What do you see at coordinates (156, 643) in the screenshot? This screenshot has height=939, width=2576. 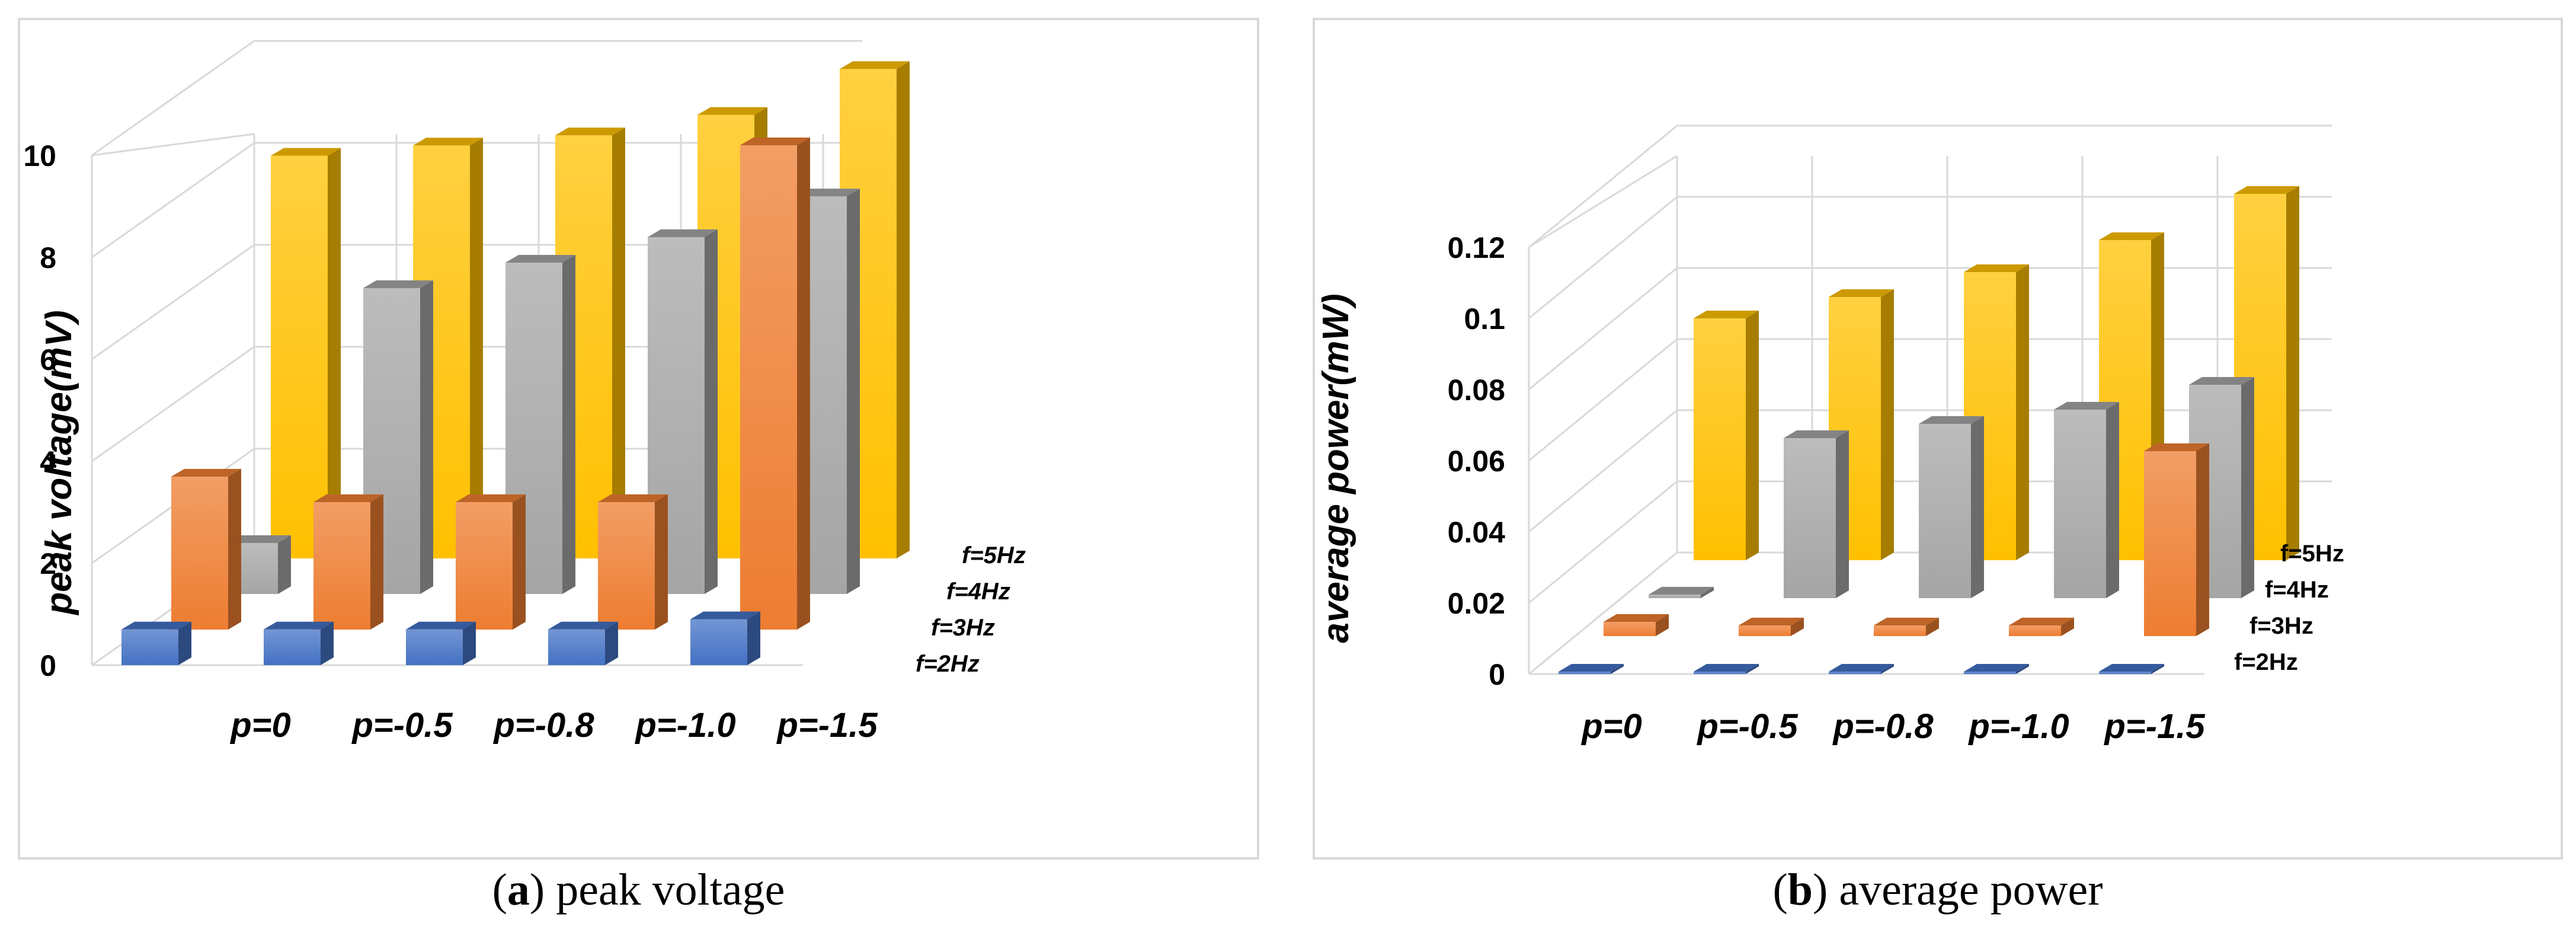 I see `bar-f=2Hz-p=0` at bounding box center [156, 643].